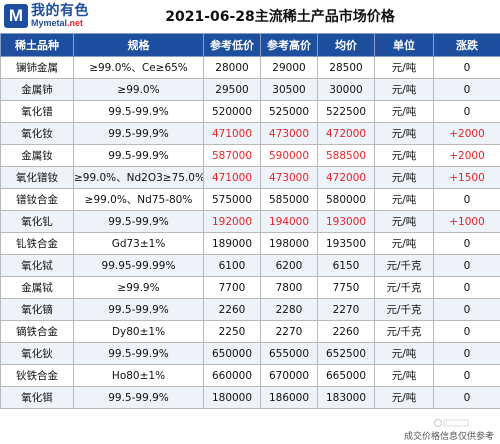  Describe the element at coordinates (404, 45) in the screenshot. I see `column-header-unit: 单位` at that location.